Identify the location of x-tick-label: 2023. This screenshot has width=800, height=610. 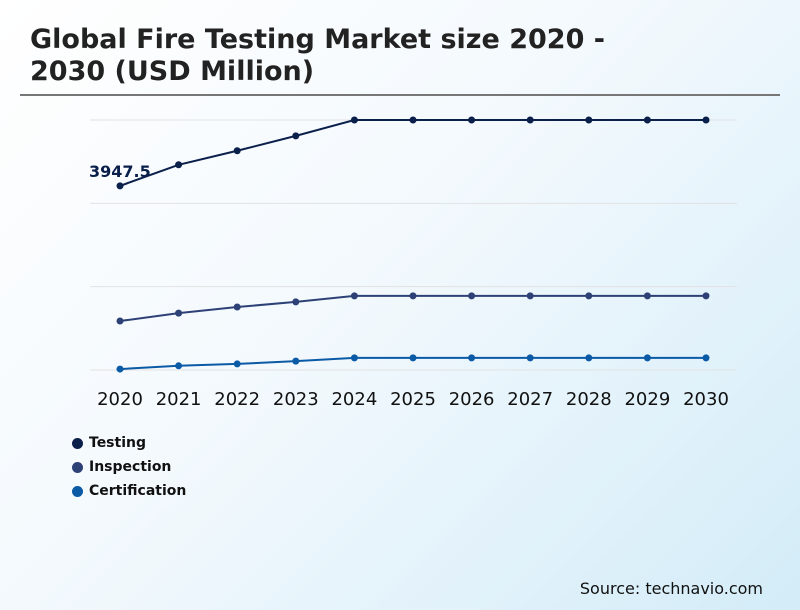
(296, 399).